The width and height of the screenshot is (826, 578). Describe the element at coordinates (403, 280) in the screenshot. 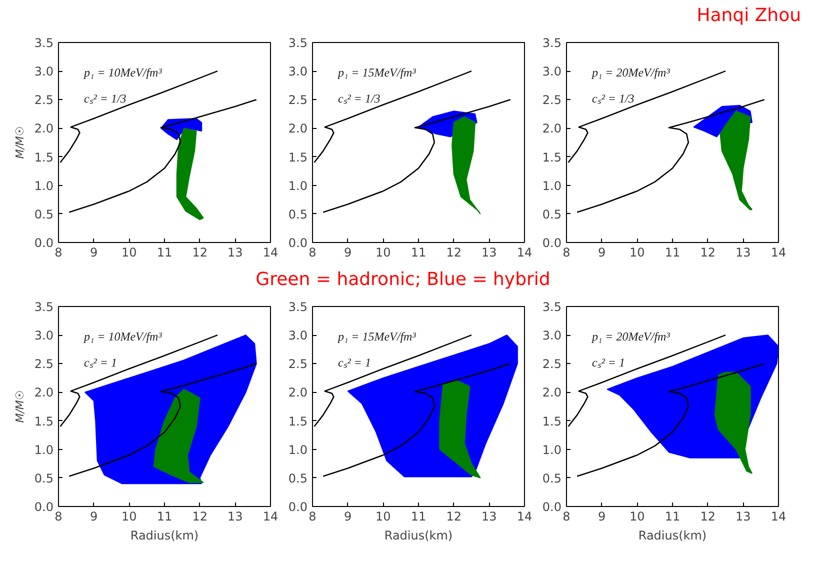

I see `text: Green = hadronic; Blue = hybrid` at that location.